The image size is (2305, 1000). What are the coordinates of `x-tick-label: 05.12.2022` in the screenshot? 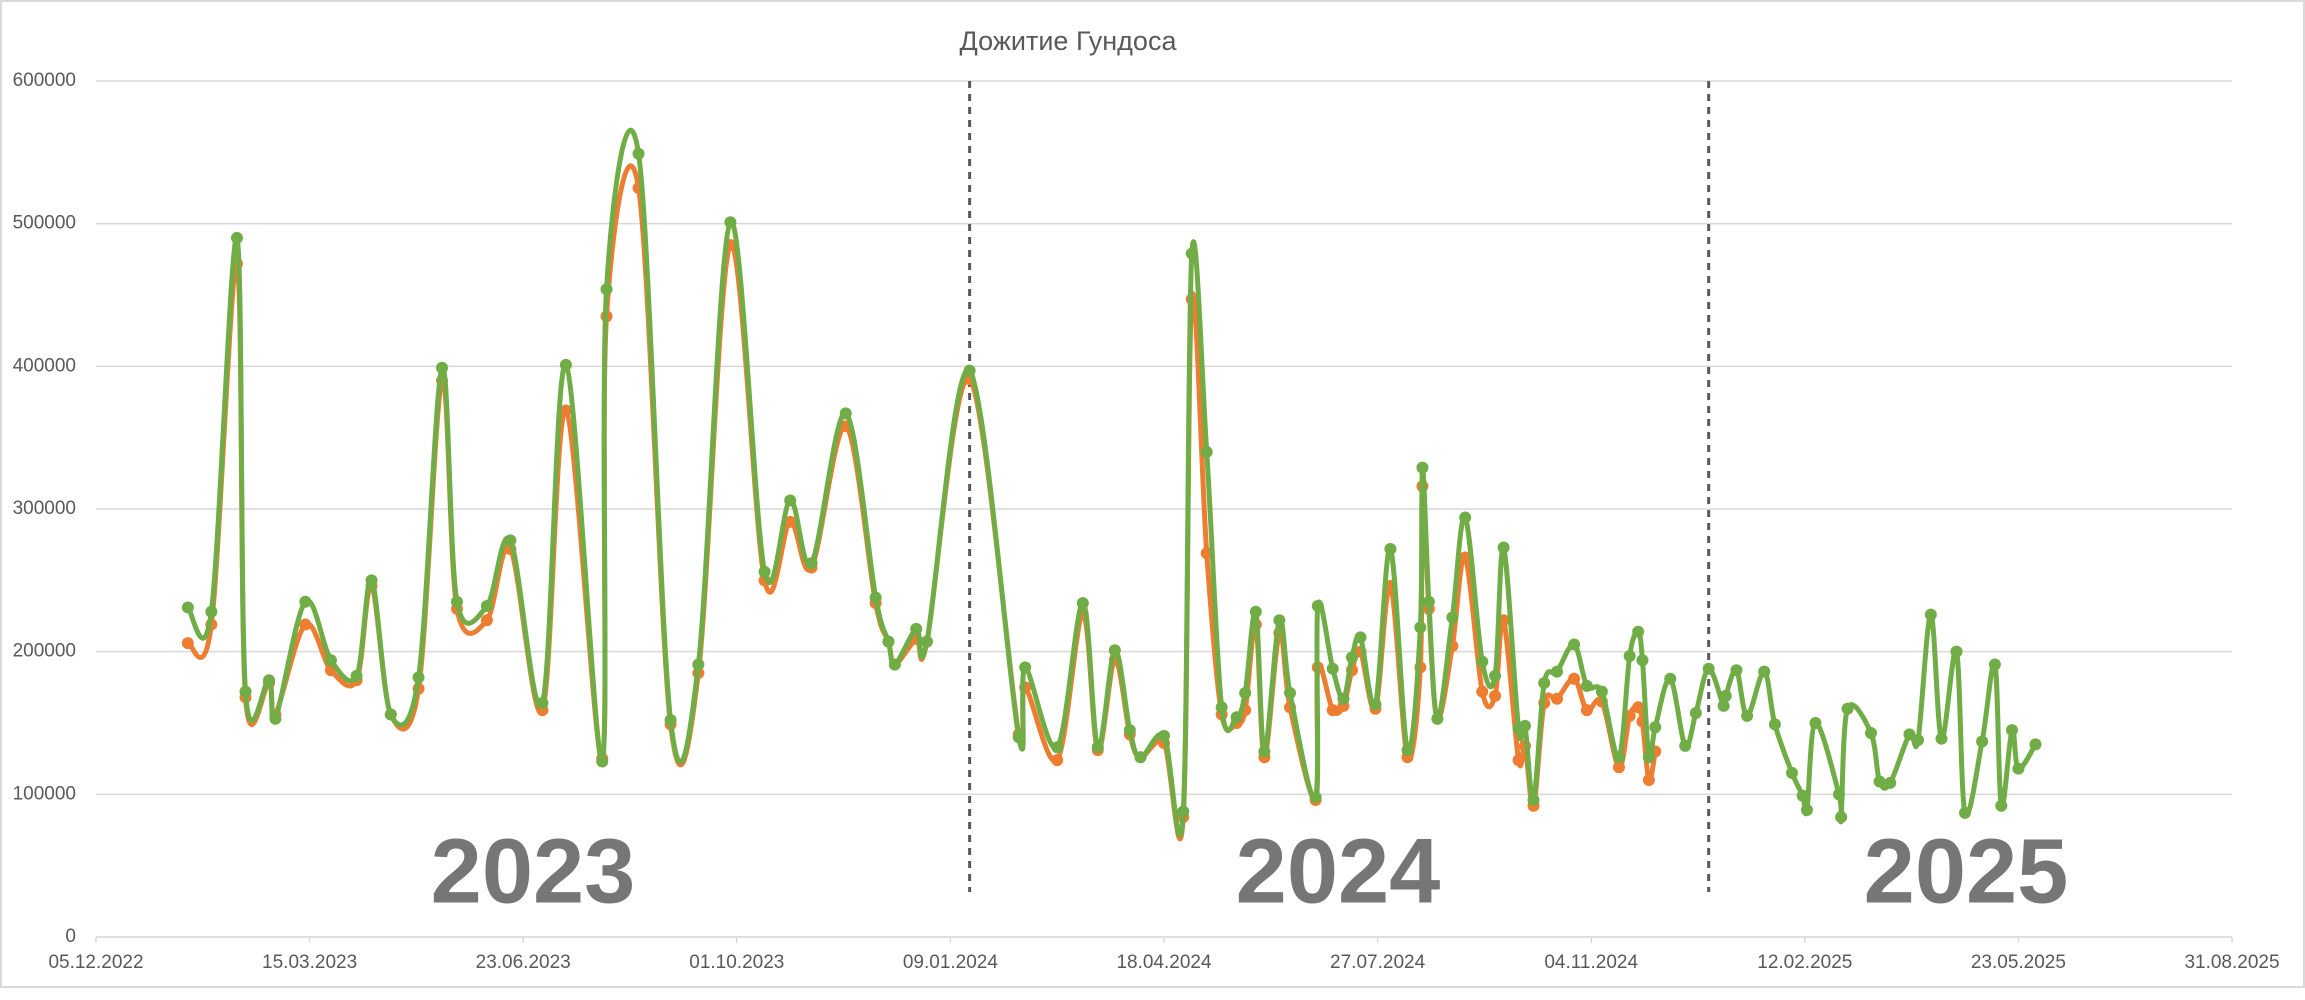 It's located at (95, 962).